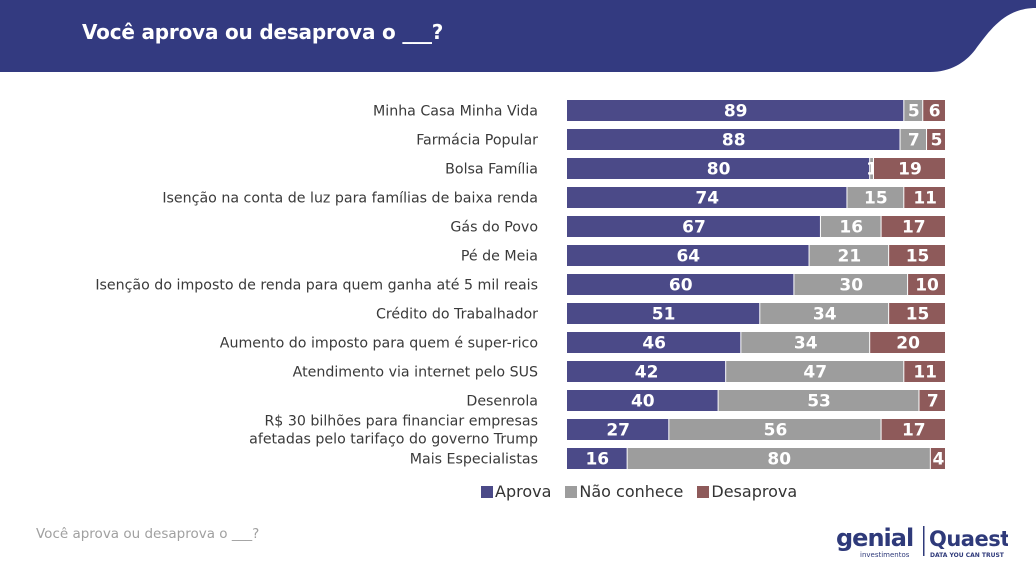 This screenshot has height=578, width=1036. I want to click on category-label: Bolsa Família, so click(491, 170).